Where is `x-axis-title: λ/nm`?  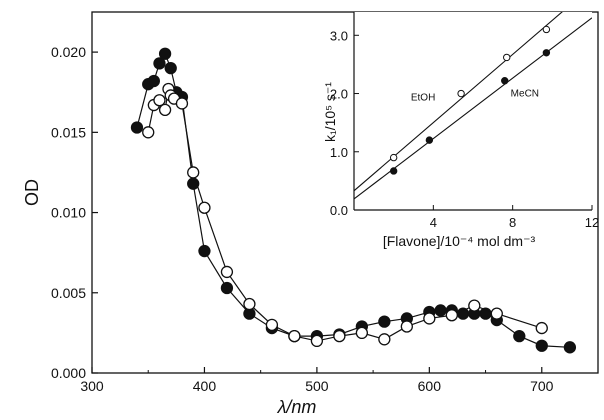
x-axis-title: λ/nm is located at coordinates (297, 407).